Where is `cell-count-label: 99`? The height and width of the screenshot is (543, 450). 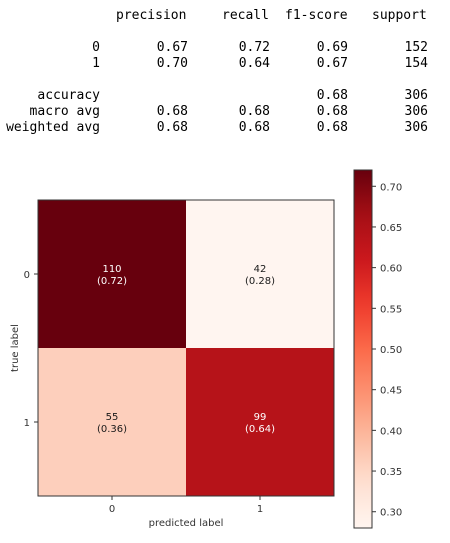
cell-count-label: 99 is located at coordinates (260, 417).